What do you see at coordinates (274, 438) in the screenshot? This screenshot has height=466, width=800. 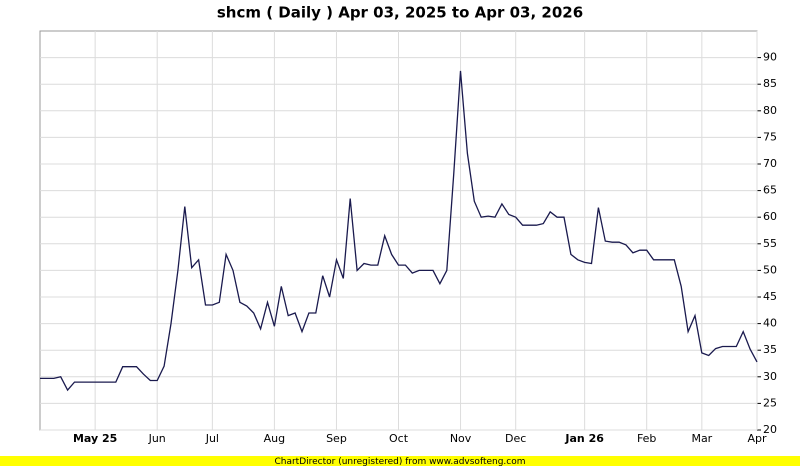 I see `x-tick-label: Aug` at bounding box center [274, 438].